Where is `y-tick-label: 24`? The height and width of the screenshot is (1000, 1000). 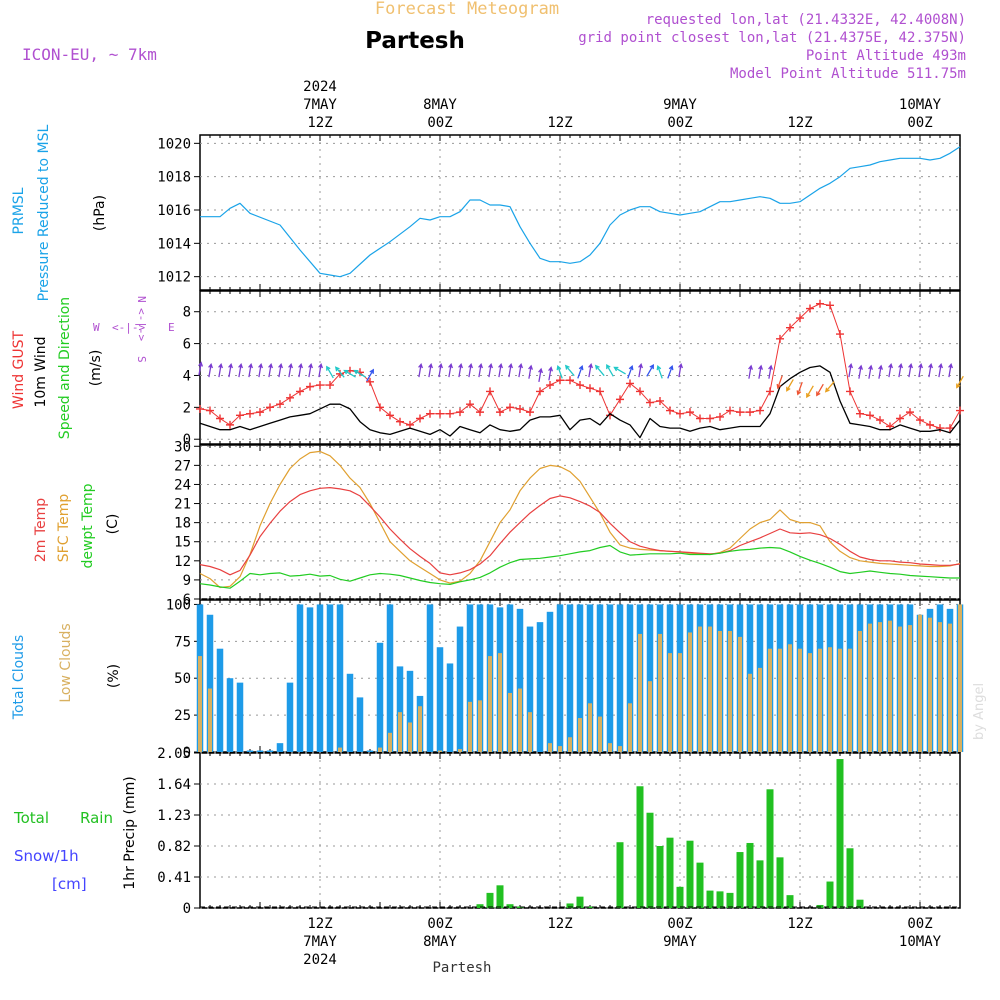
y-tick-label: 24 is located at coordinates (182, 485).